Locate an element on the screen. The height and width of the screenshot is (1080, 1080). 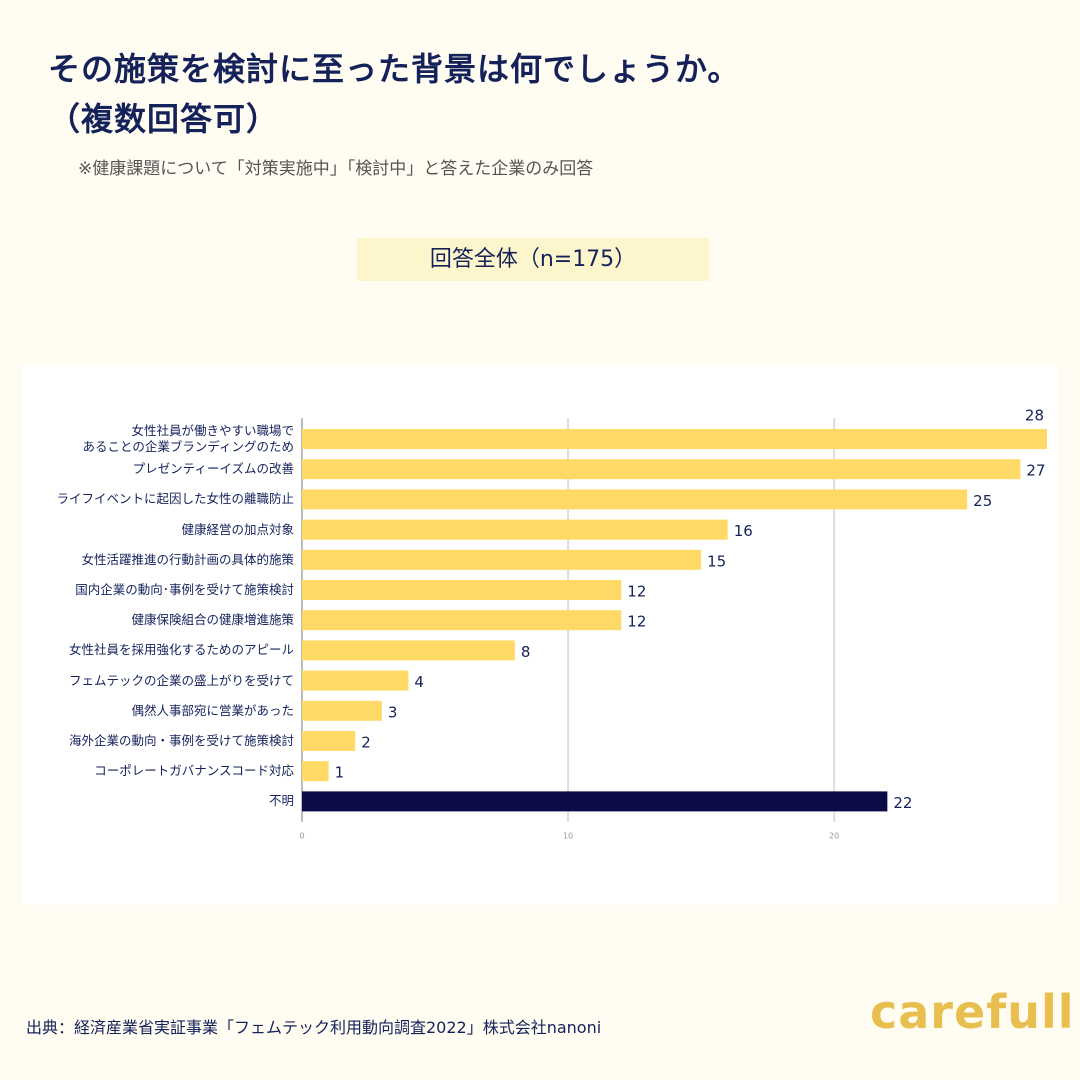
category-label: 健康保険組合の健康増進施策 is located at coordinates (212, 620).